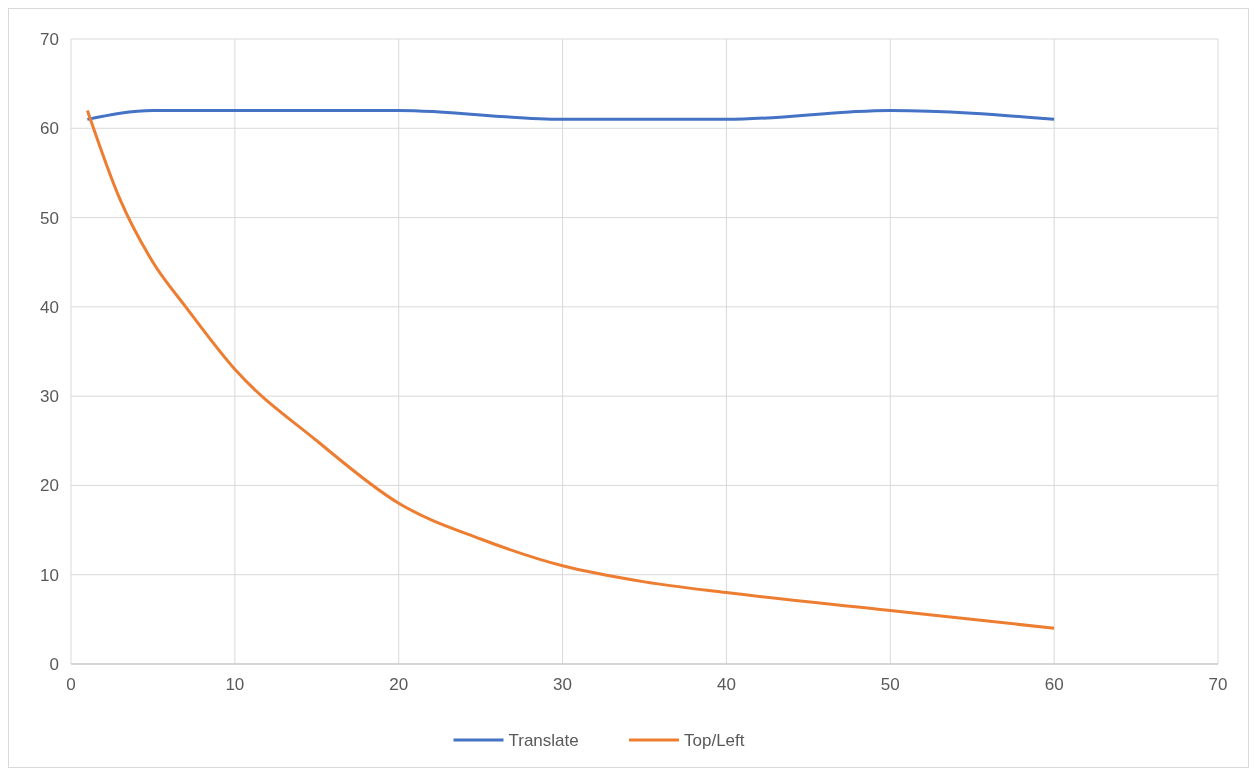 The height and width of the screenshot is (776, 1257). I want to click on y-tick-label: 70, so click(49, 39).